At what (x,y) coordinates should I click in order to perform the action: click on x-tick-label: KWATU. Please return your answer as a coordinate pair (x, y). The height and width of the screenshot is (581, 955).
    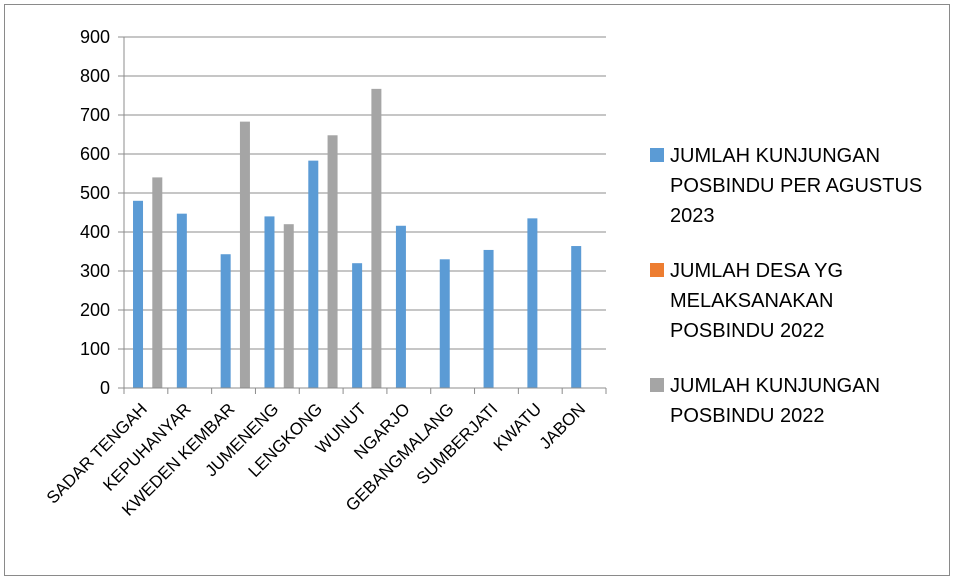
    Looking at the image, I should click on (518, 427).